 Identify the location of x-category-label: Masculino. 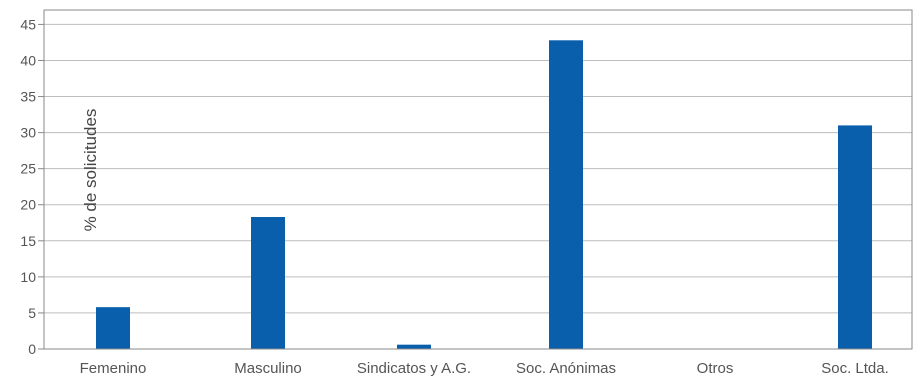
(268, 368).